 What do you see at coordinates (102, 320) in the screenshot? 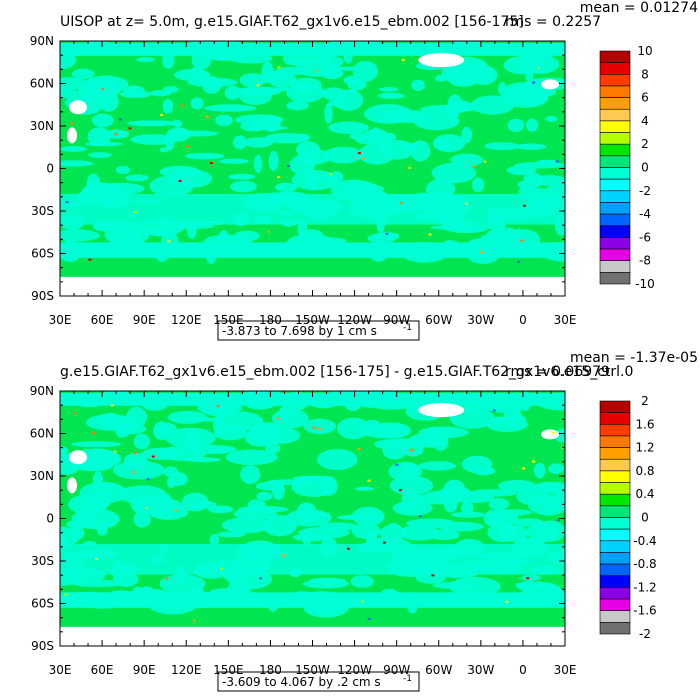
I see `x-tick-label: 60E` at bounding box center [102, 320].